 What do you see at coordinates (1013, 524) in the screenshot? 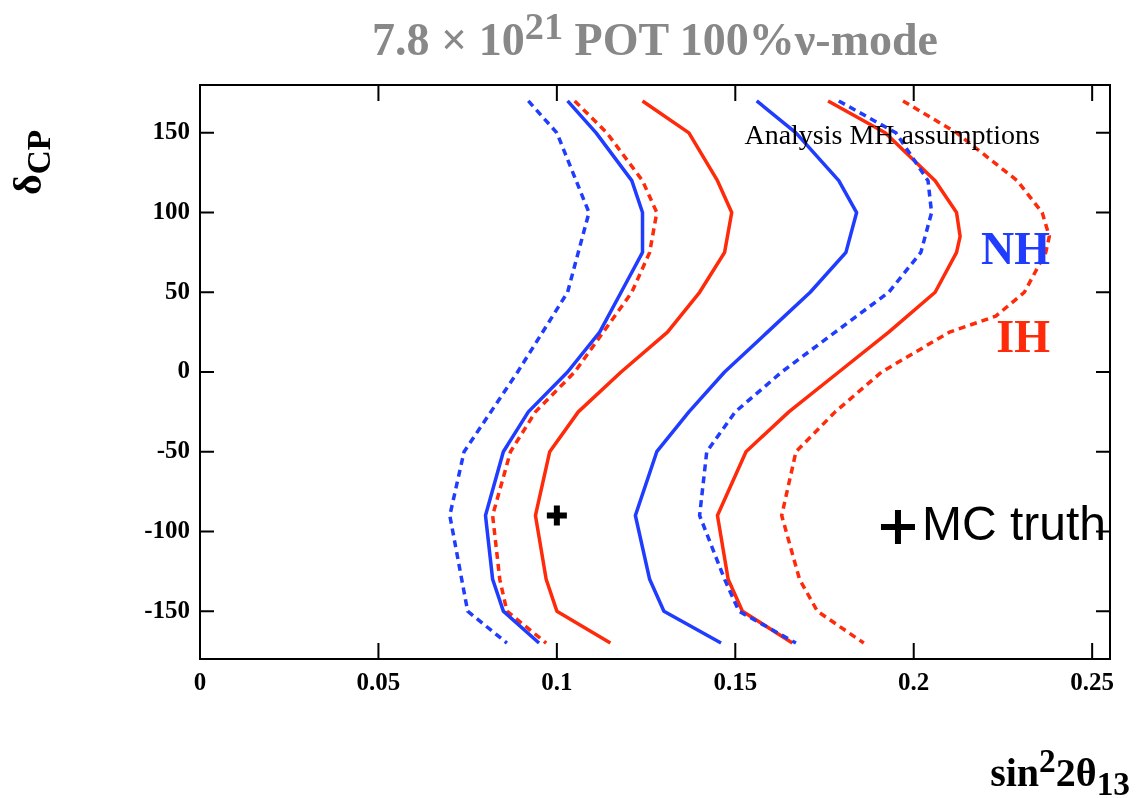
I see `legend-label: MC truth` at bounding box center [1013, 524].